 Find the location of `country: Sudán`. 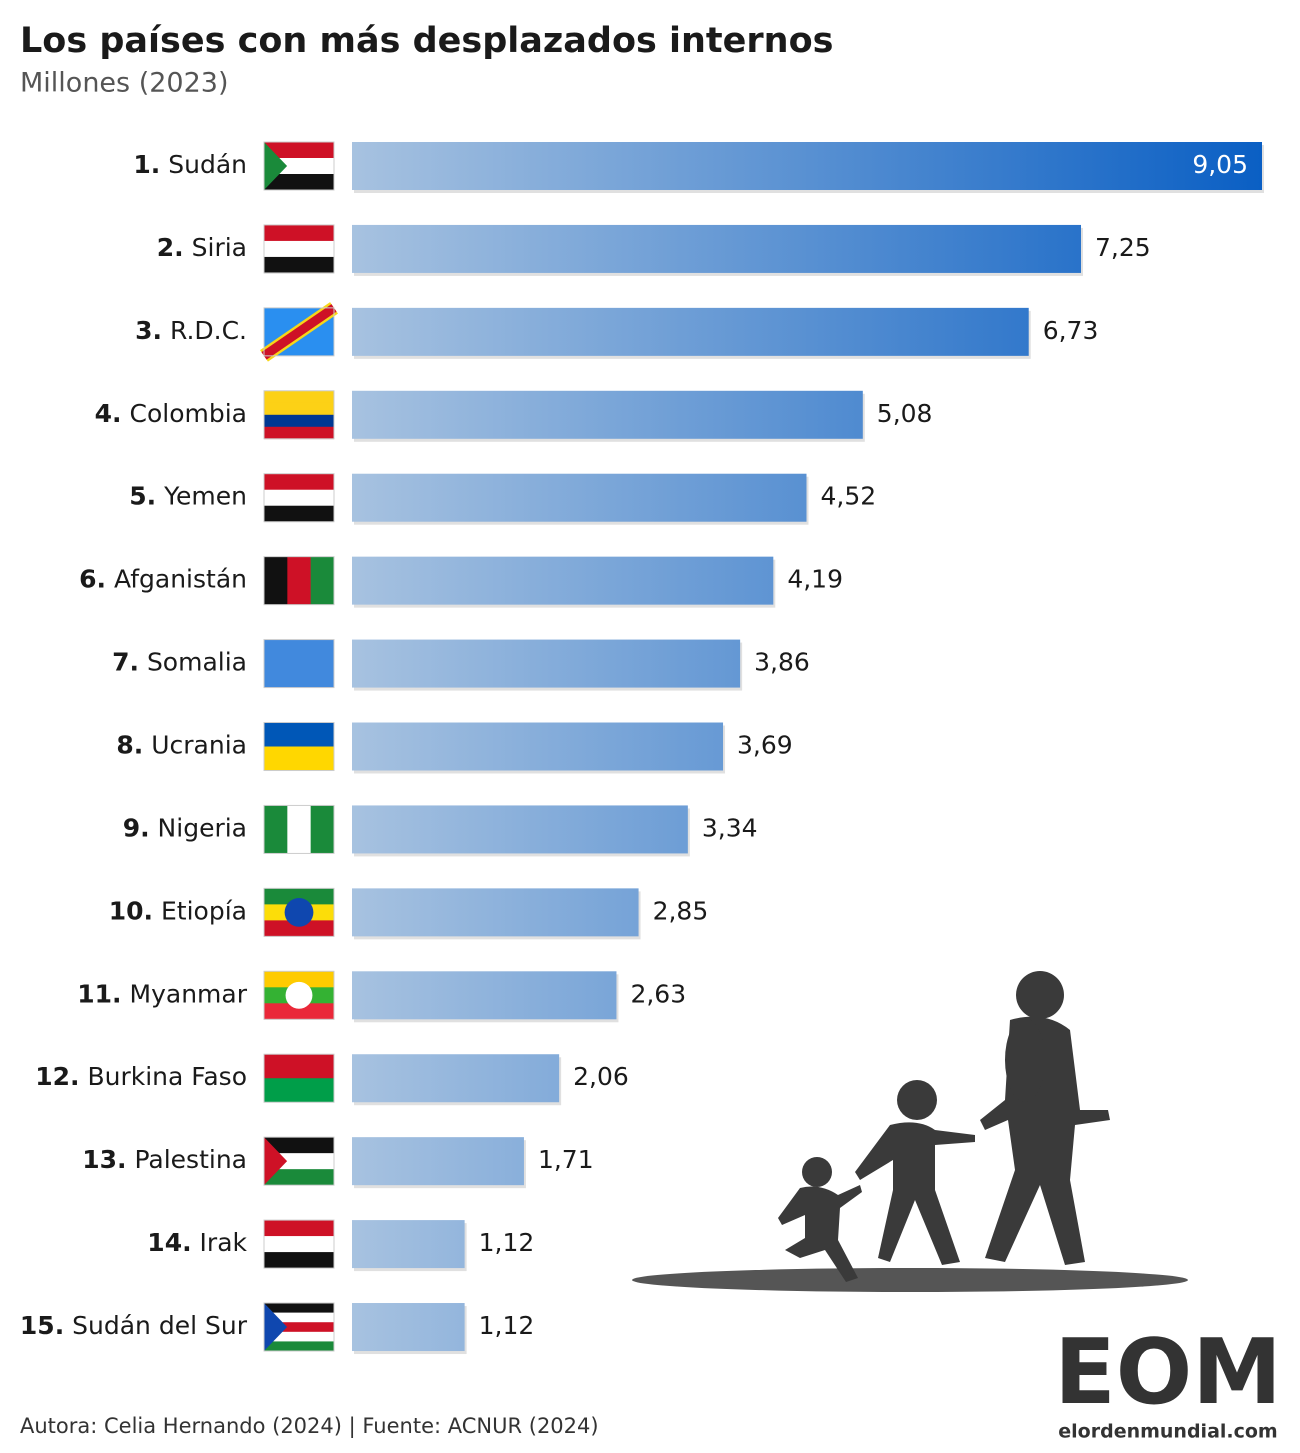

country: Sudán is located at coordinates (207, 164).